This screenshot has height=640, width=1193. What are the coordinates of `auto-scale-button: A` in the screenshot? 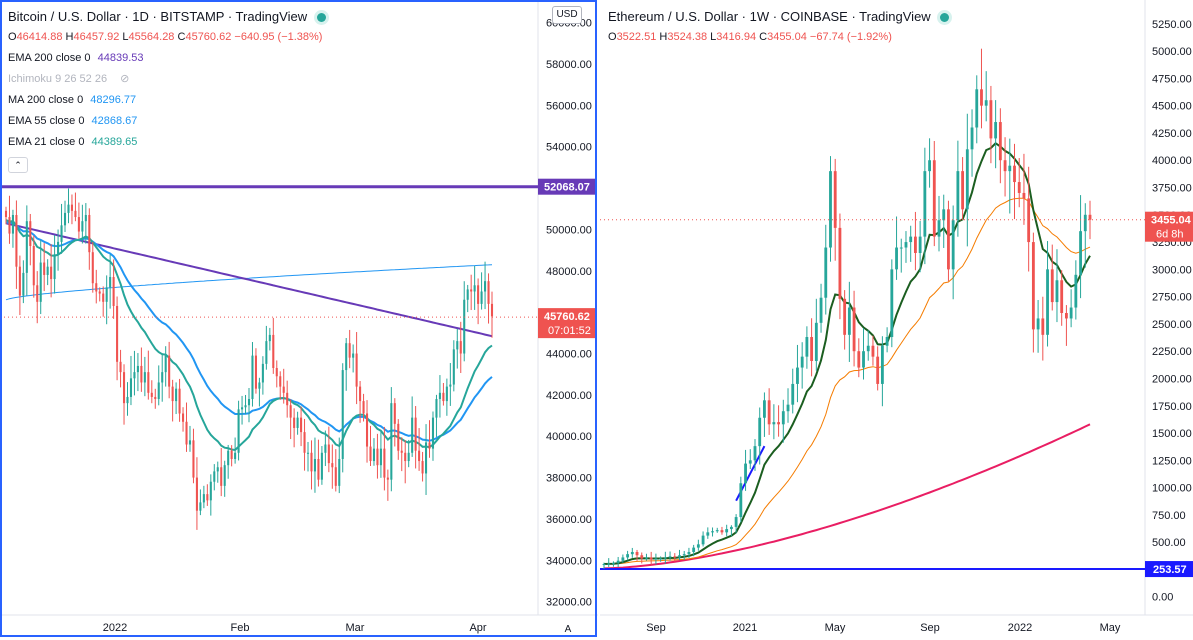 It's located at (568, 629).